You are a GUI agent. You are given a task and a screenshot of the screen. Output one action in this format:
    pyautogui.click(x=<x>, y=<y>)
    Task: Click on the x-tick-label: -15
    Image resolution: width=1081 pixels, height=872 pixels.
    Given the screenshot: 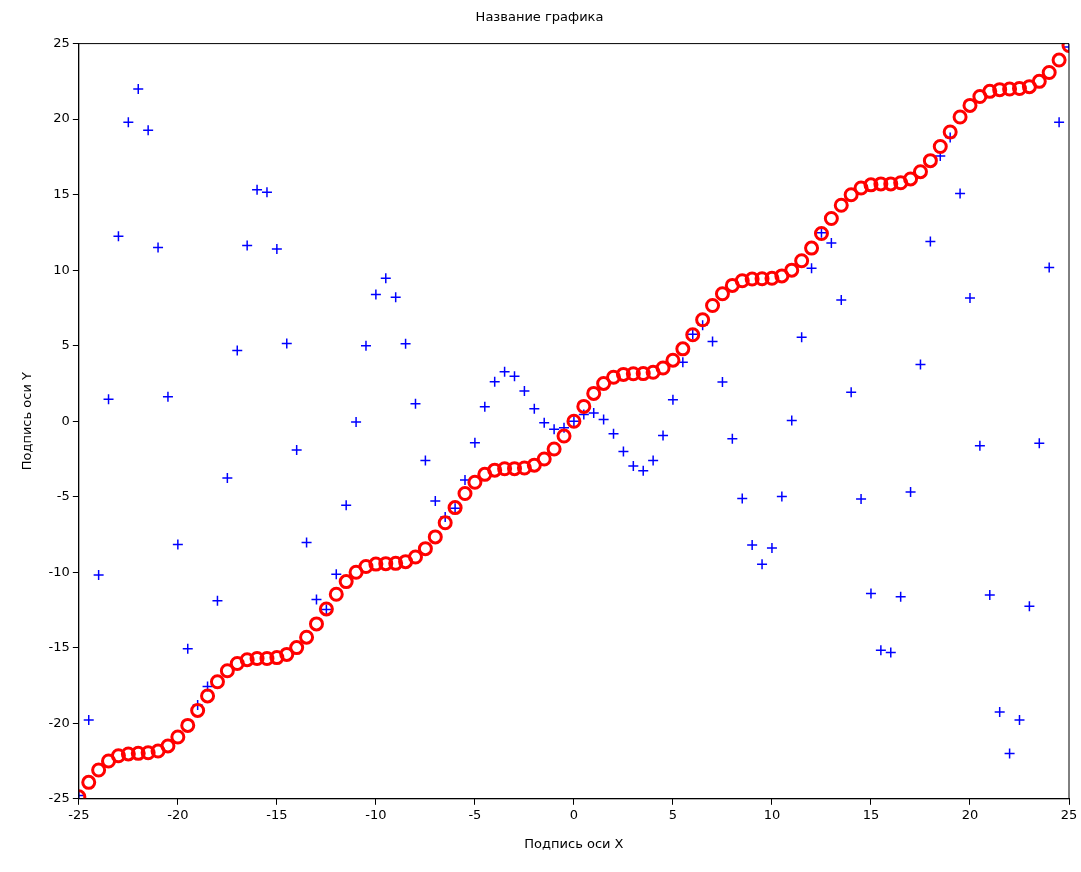 What is the action you would take?
    pyautogui.click(x=277, y=814)
    